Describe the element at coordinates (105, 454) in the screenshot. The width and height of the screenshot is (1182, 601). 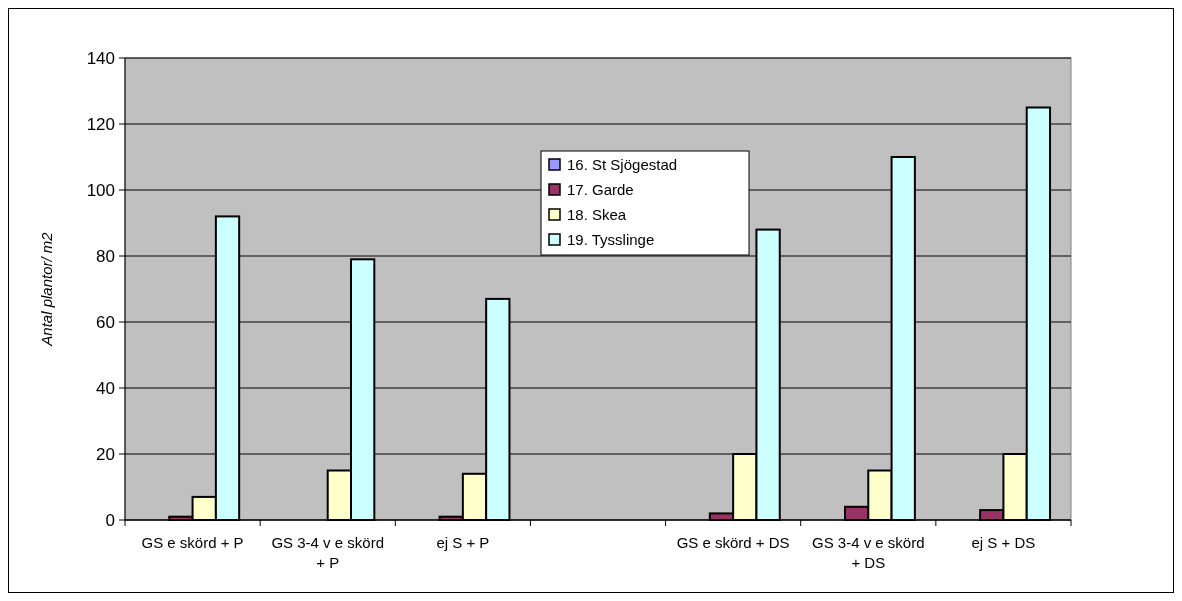
I see `y-tick-label: 20` at that location.